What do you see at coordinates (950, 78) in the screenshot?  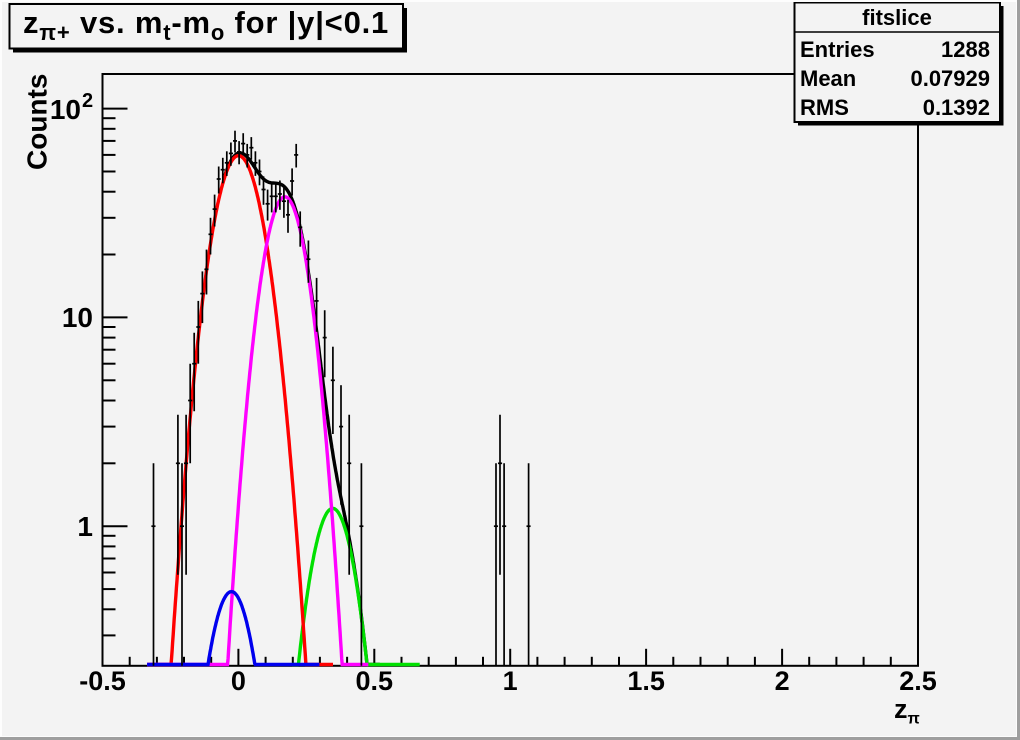 I see `svg-text: 0.07929` at bounding box center [950, 78].